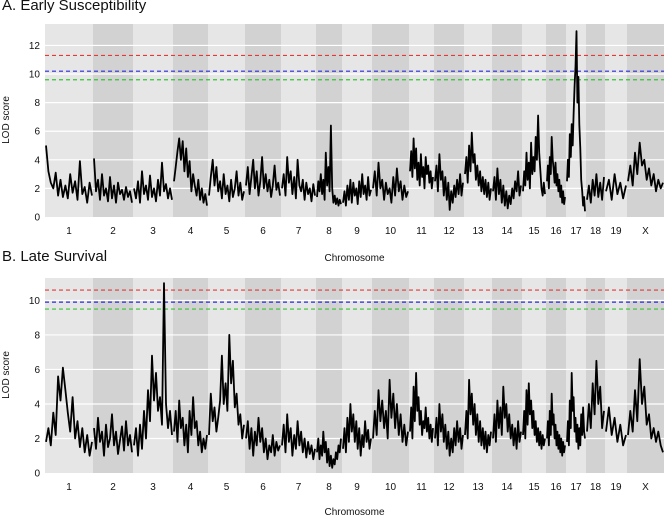  Describe the element at coordinates (299, 231) in the screenshot. I see `panel-a-x-tick-label: 7` at that location.